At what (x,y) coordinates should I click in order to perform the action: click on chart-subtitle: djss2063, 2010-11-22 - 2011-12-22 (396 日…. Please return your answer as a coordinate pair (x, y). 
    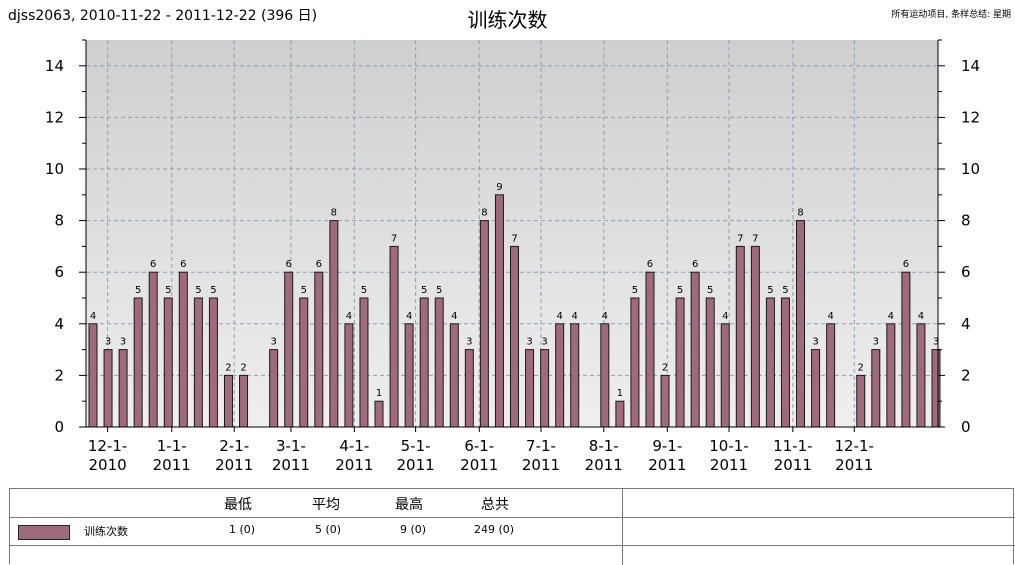
    Looking at the image, I should click on (163, 16).